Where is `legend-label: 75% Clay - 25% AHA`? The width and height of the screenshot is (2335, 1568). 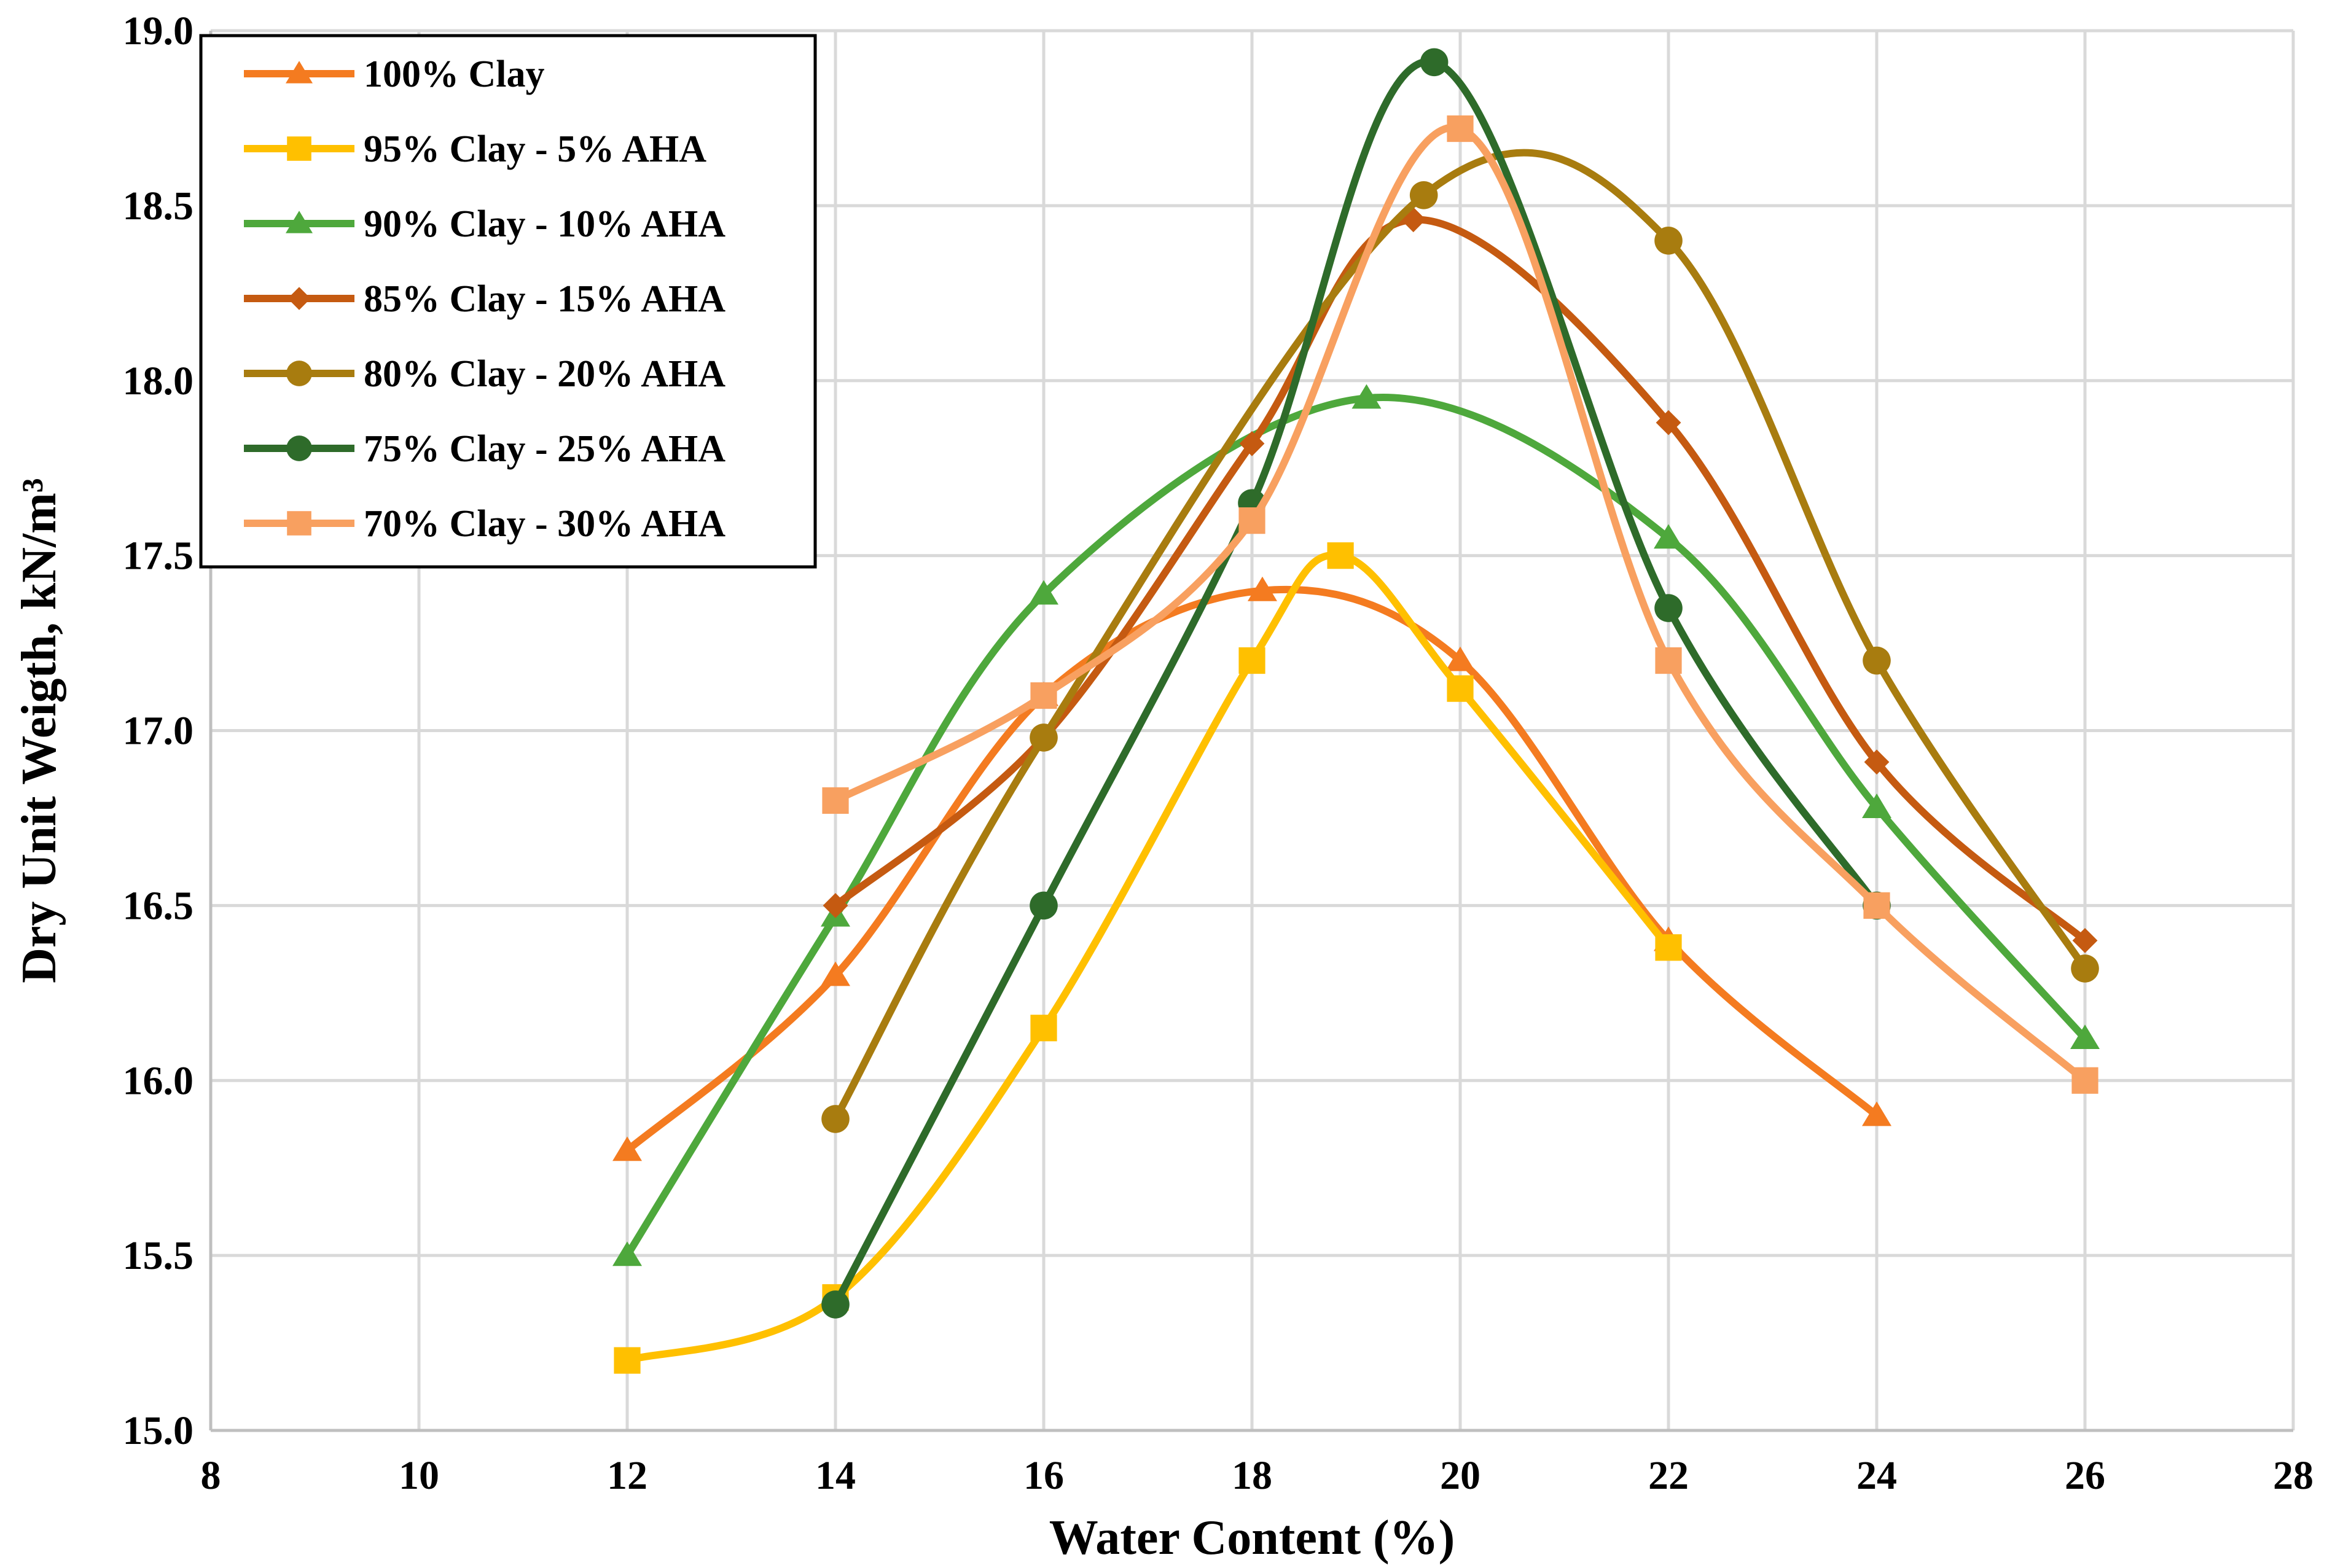
legend-label: 75% Clay - 25% AHA is located at coordinates (545, 449).